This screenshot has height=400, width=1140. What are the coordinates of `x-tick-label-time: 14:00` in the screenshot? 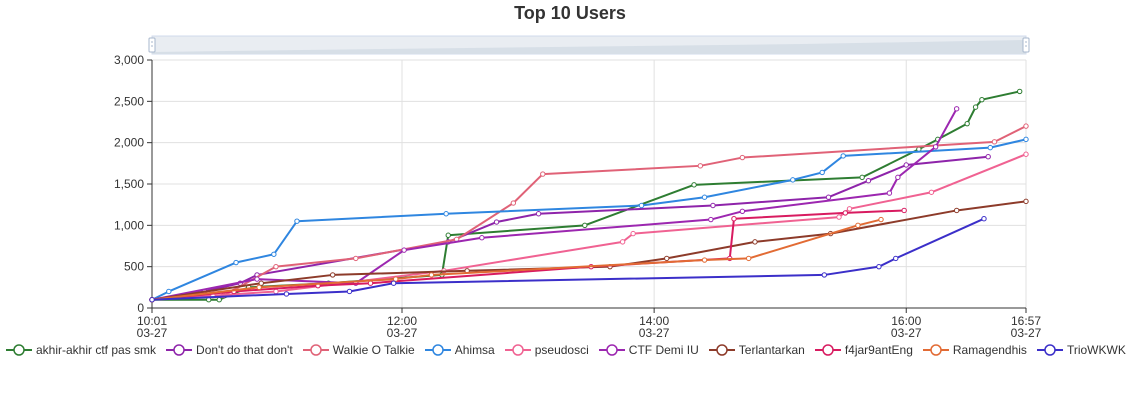 It's located at (654, 321).